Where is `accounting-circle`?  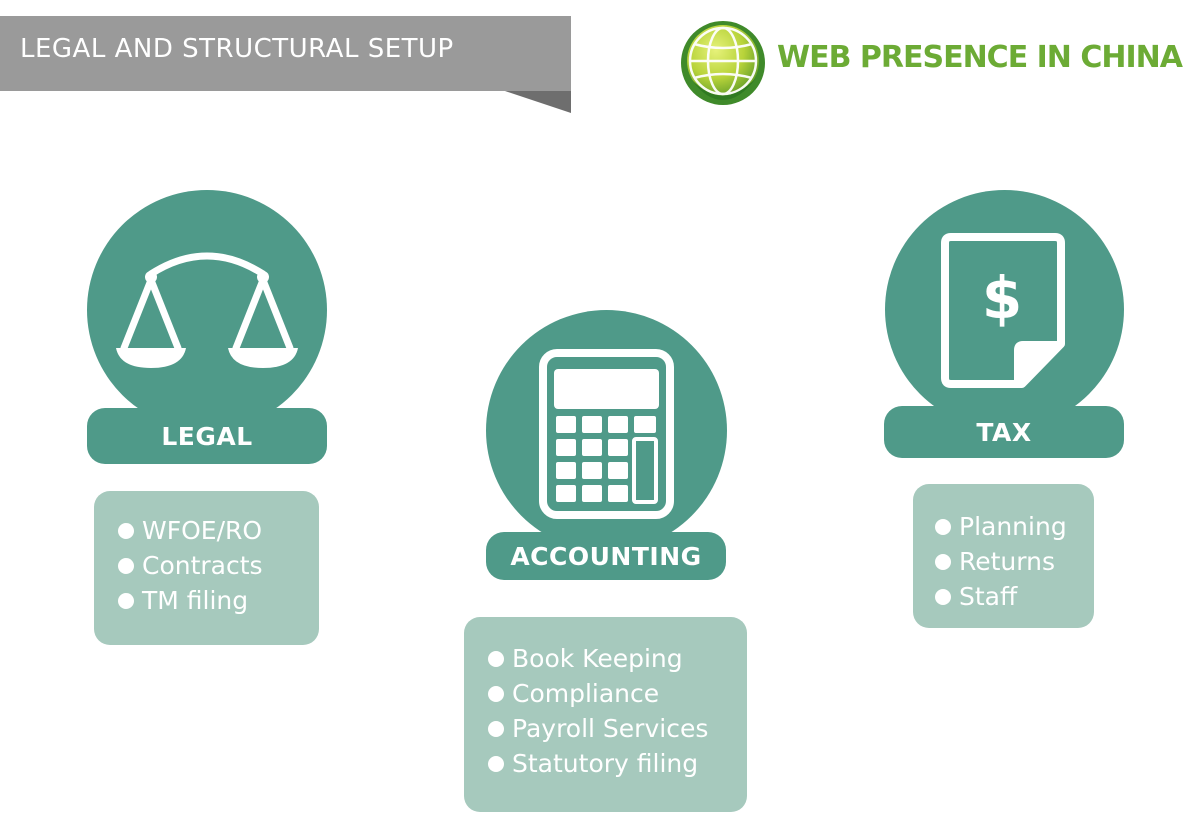
accounting-circle is located at coordinates (606, 430).